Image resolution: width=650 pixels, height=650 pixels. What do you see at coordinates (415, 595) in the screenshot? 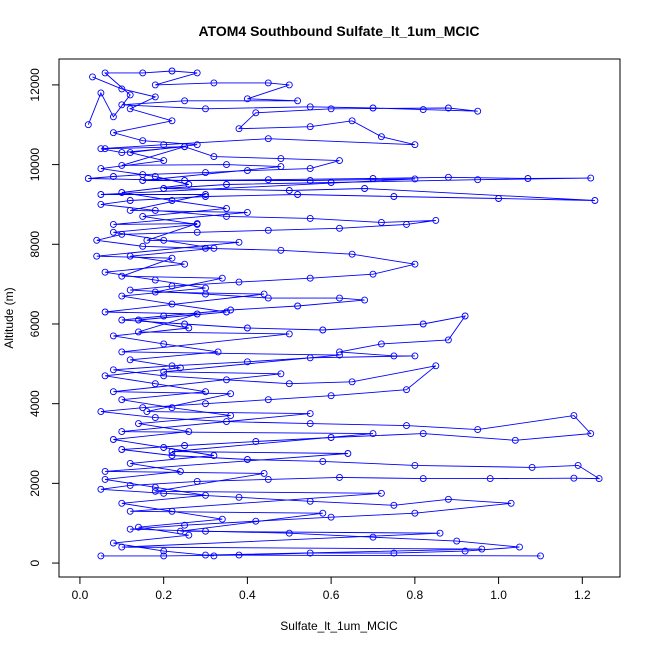
I see `x-tick-label: 0.8` at bounding box center [415, 595].